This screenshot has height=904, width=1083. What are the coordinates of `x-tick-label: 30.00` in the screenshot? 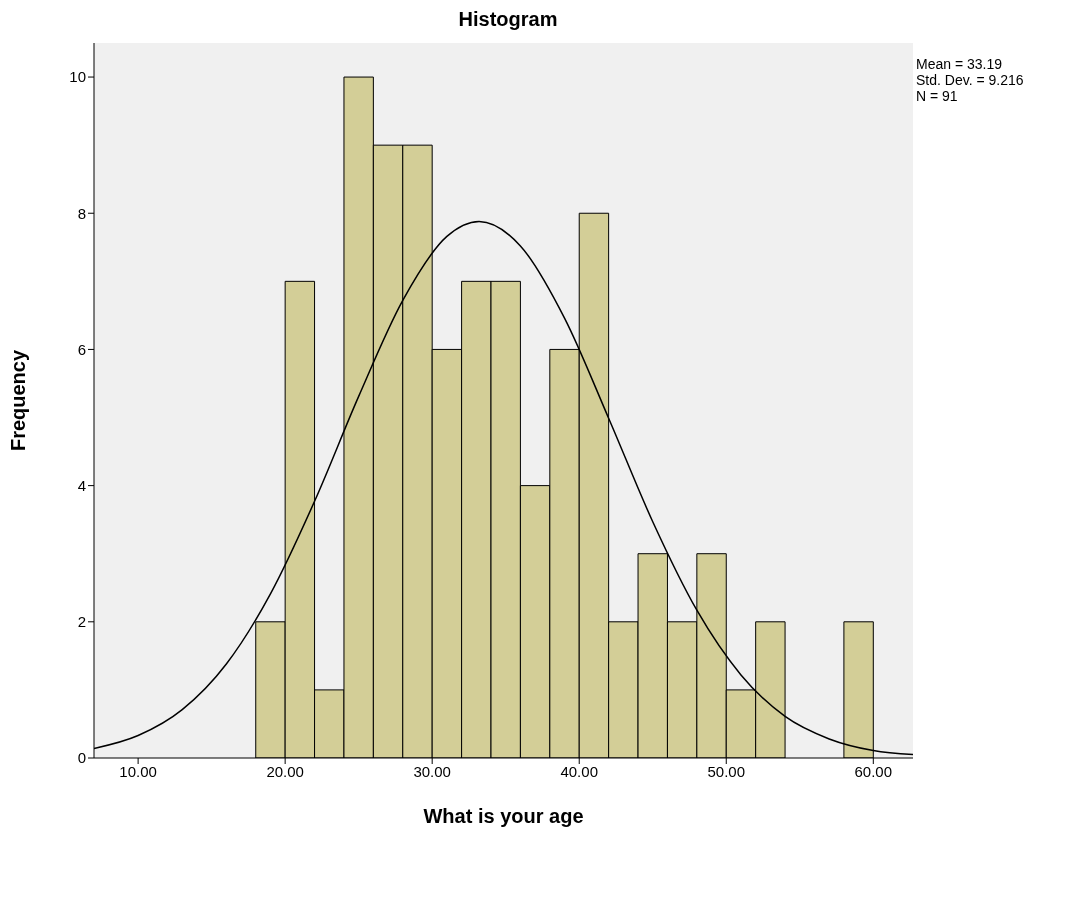 It's located at (432, 771).